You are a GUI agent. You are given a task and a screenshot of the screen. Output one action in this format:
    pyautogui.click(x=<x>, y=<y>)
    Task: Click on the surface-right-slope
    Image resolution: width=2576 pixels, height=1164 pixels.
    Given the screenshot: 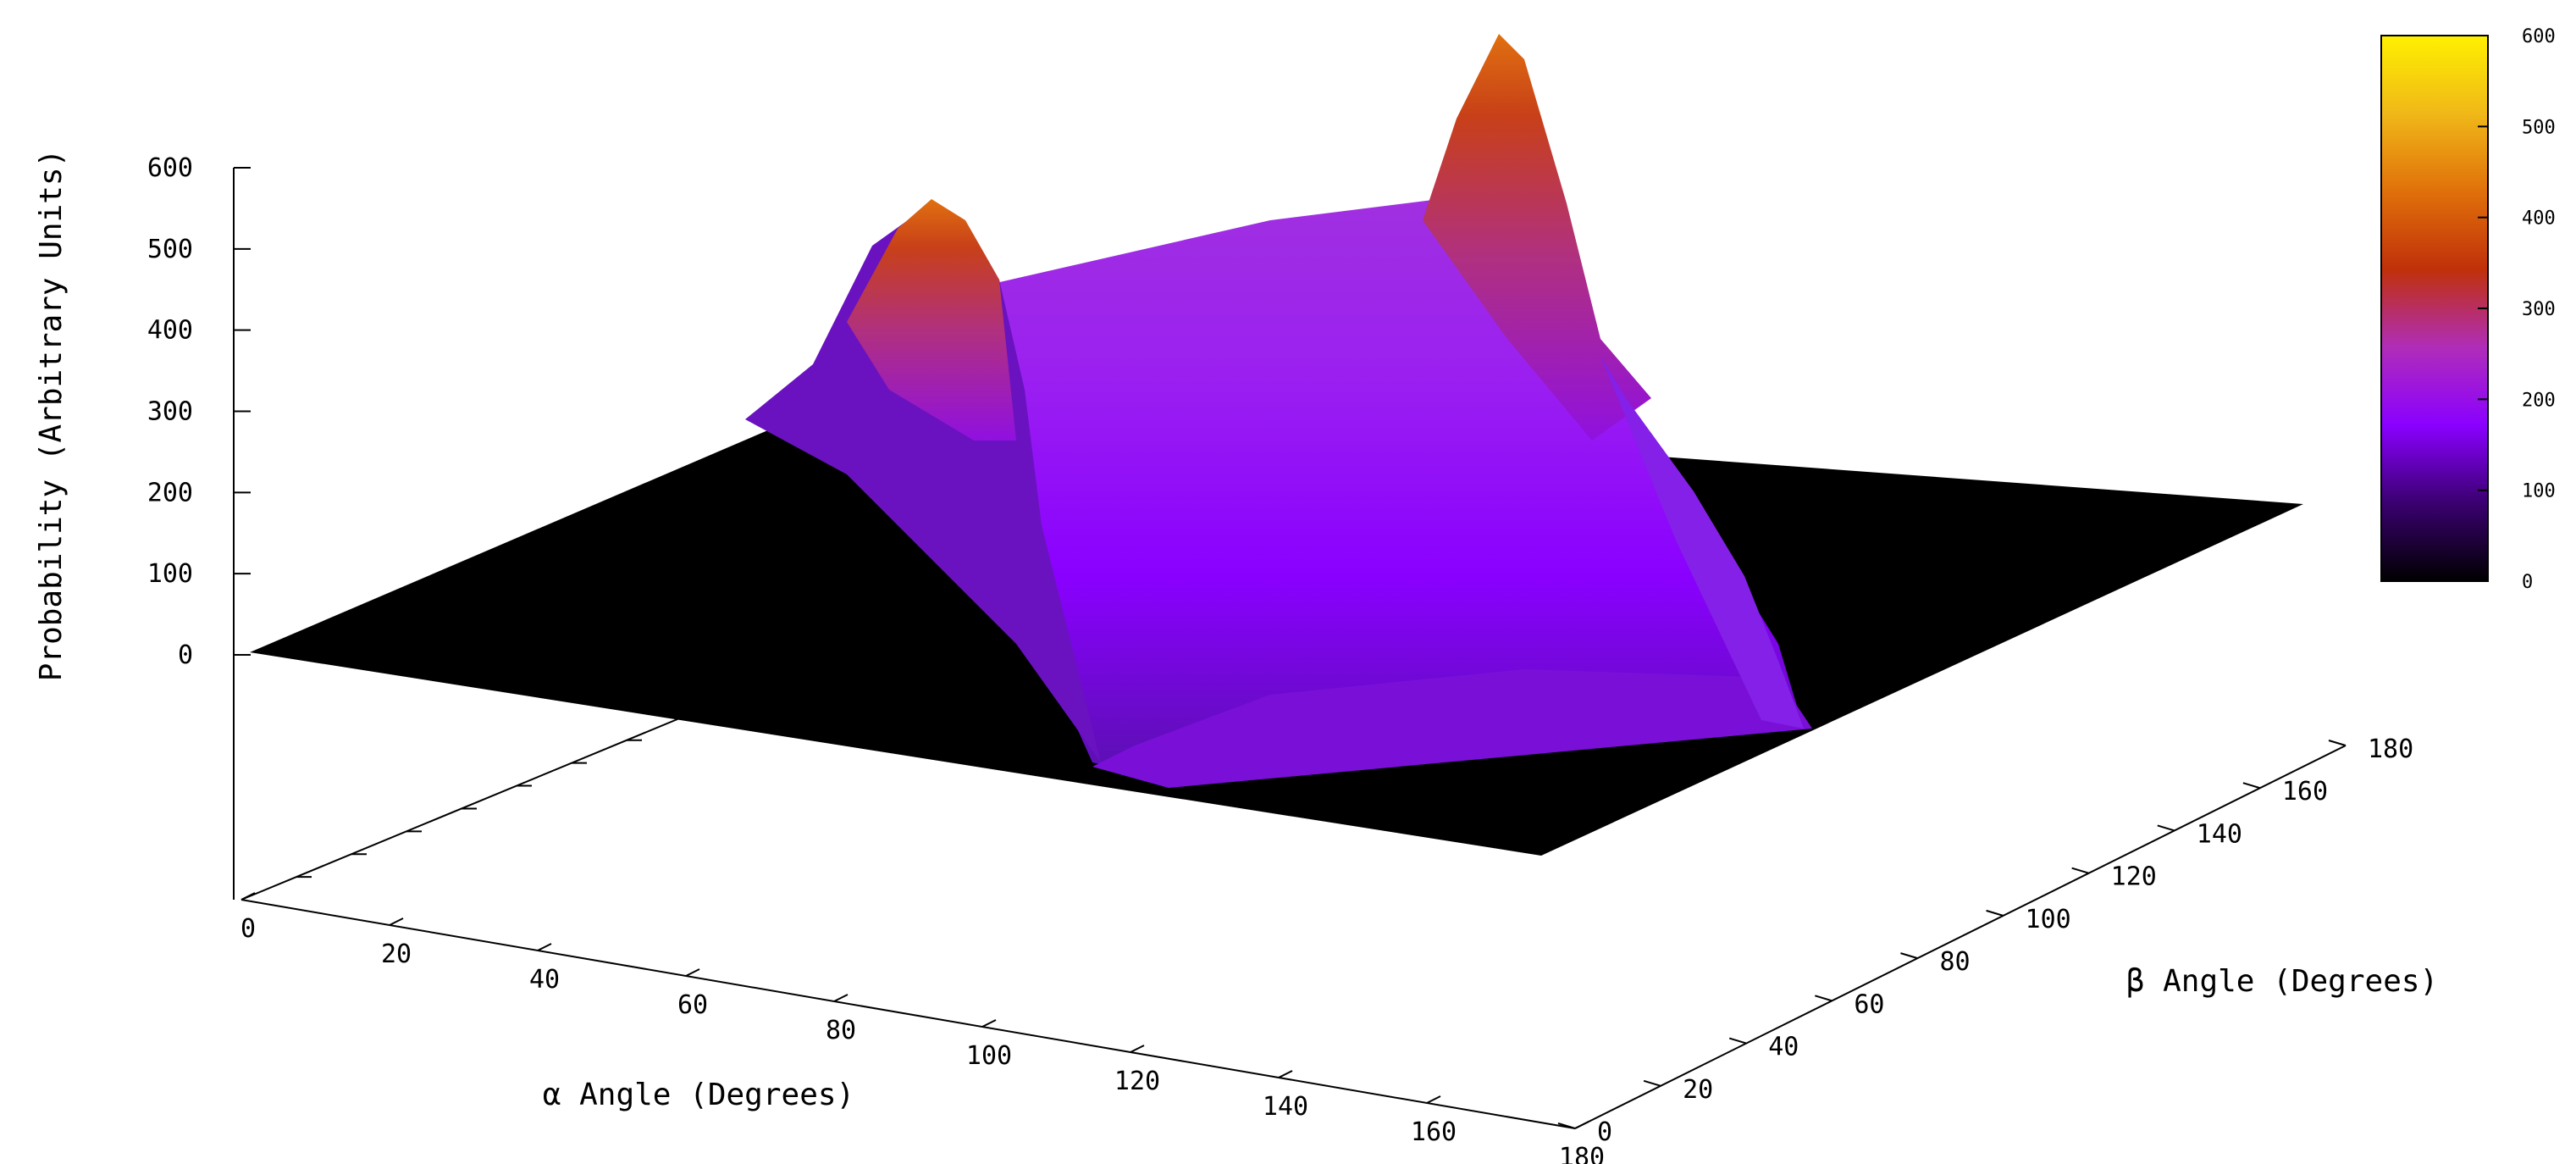 What is the action you would take?
    pyautogui.click(x=1702, y=542)
    